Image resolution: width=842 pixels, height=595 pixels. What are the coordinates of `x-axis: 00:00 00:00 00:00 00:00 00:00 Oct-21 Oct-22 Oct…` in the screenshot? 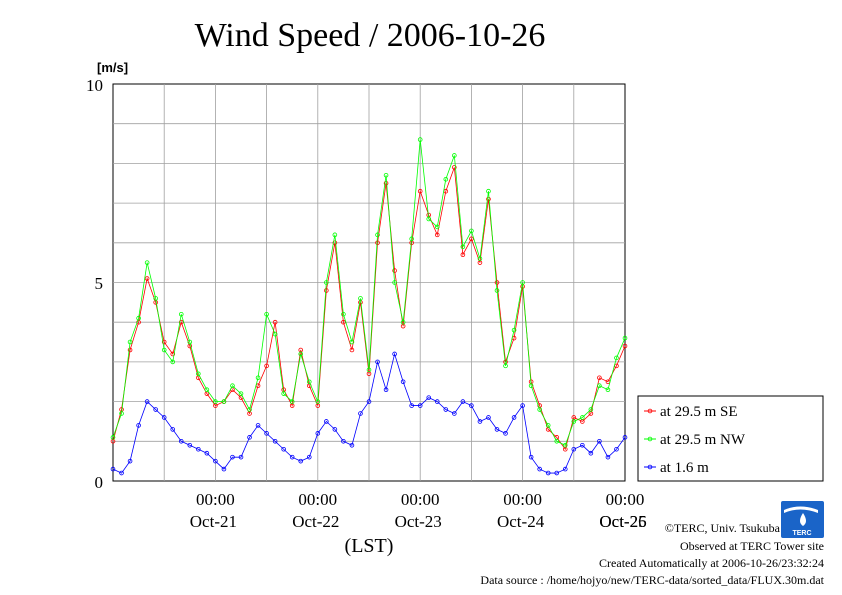 It's located at (418, 510).